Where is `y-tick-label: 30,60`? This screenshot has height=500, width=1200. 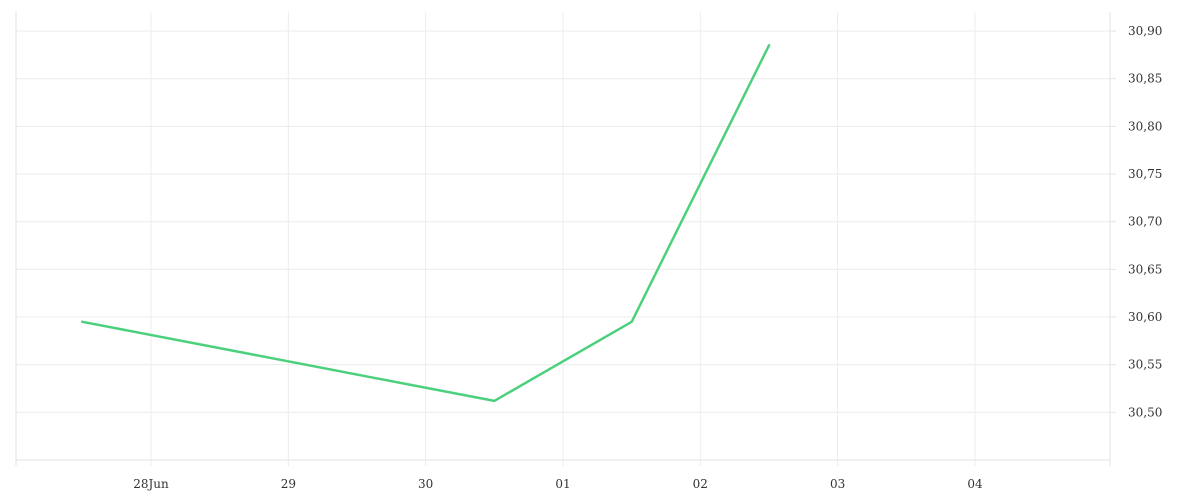
y-tick-label: 30,60 is located at coordinates (1145, 317).